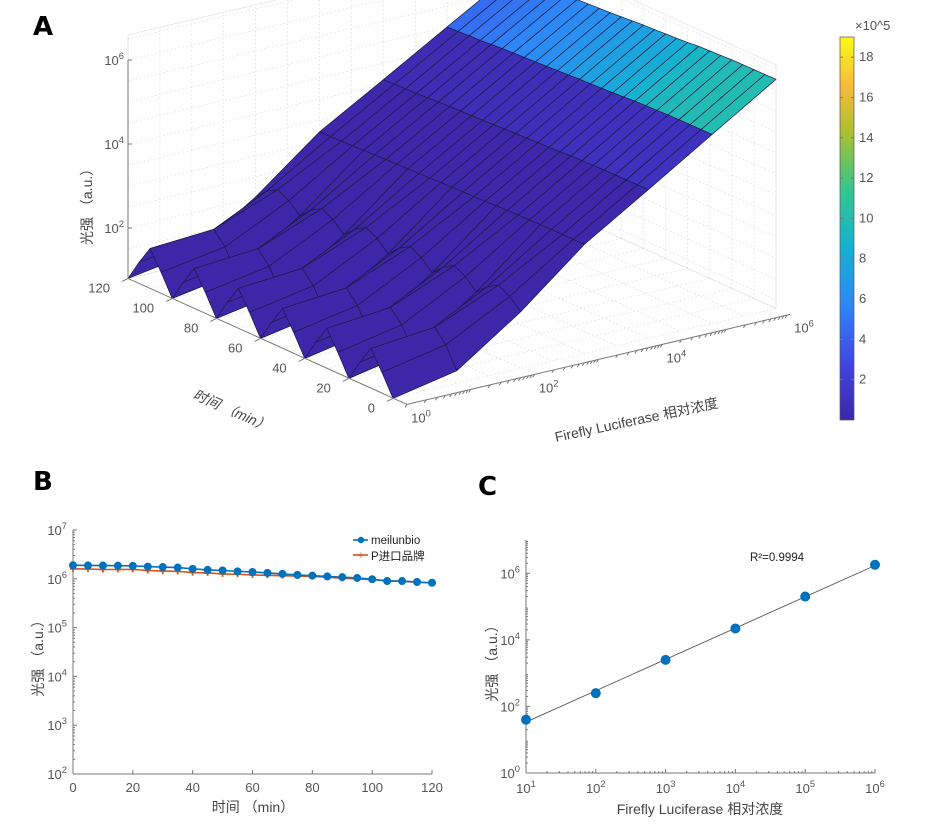 This screenshot has width=929, height=833. Describe the element at coordinates (432, 787) in the screenshot. I see `b-x-tick-label: 120` at that location.